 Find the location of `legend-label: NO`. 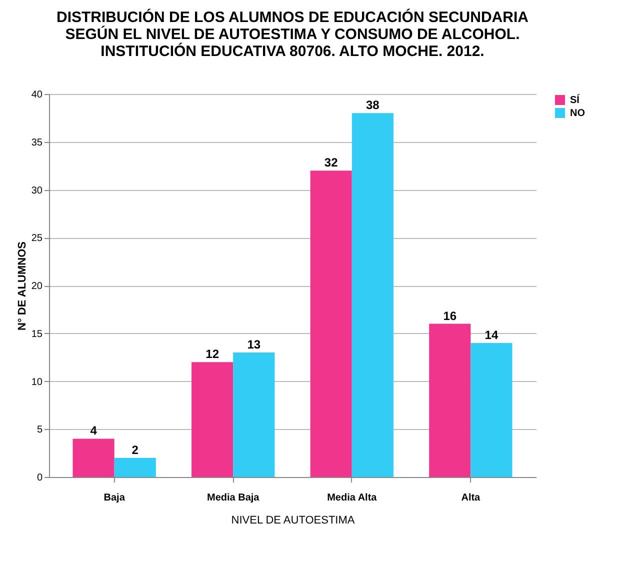

legend-label: NO is located at coordinates (578, 113).